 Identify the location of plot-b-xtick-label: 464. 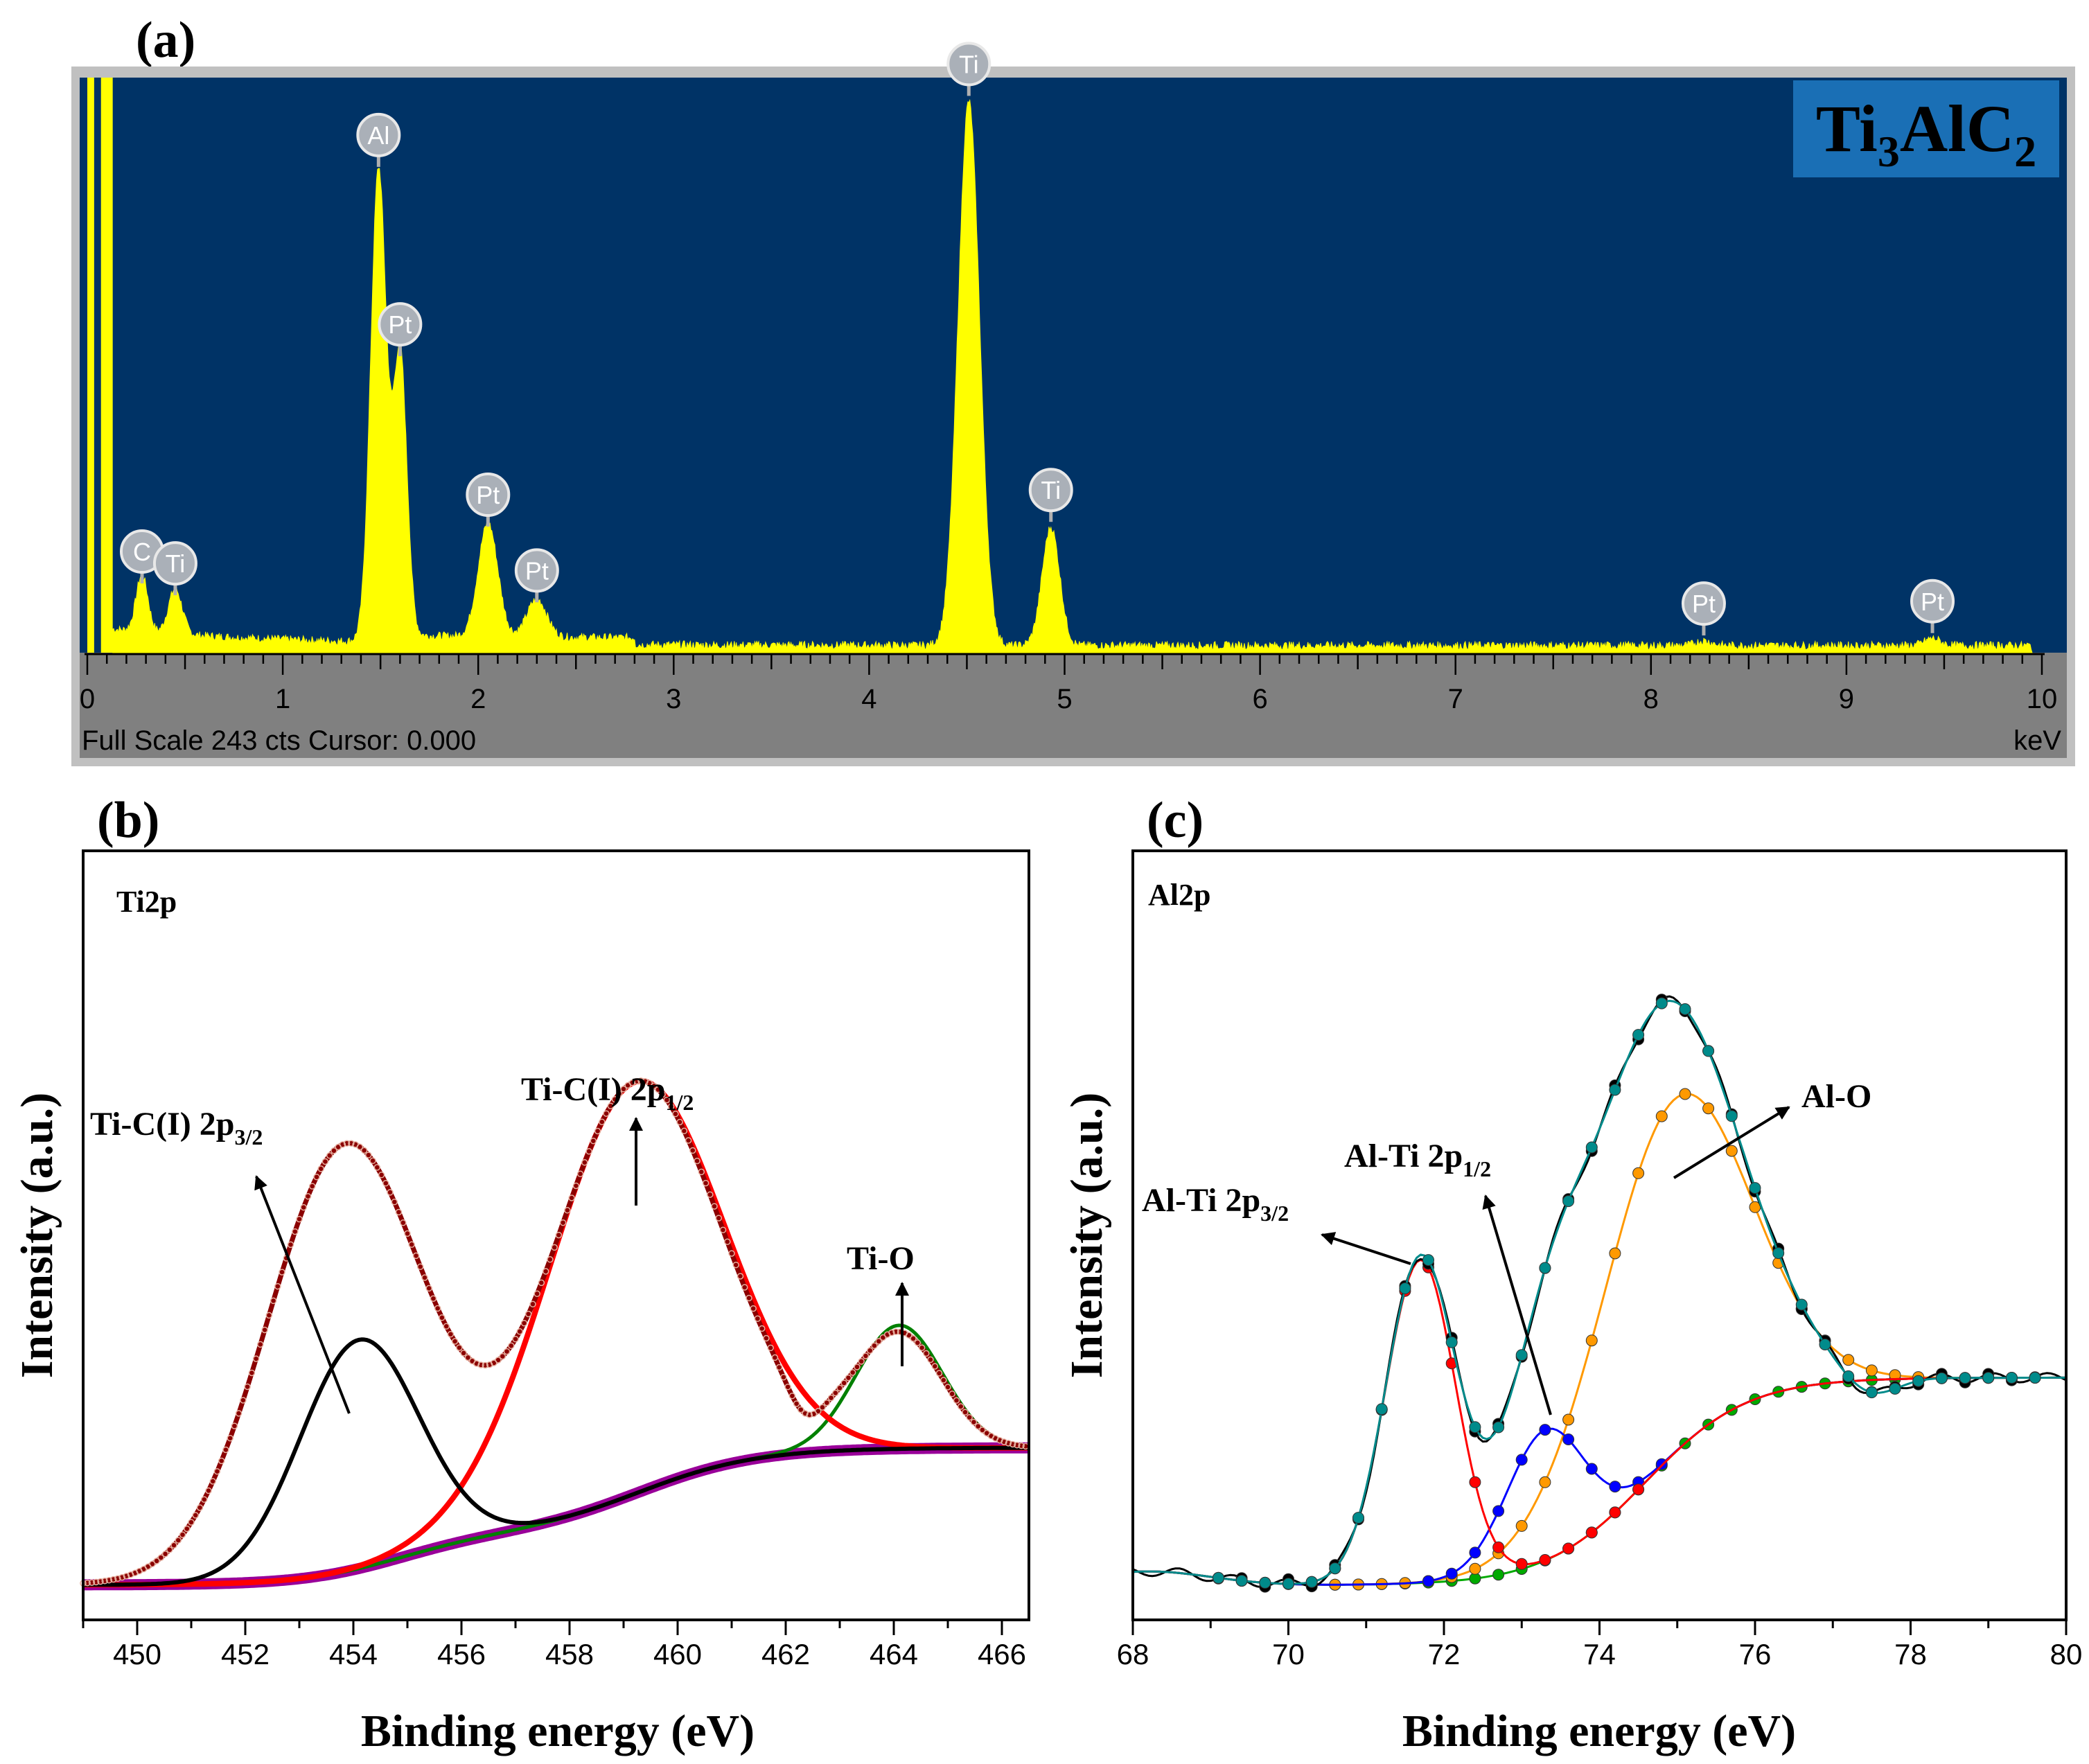
(894, 1654).